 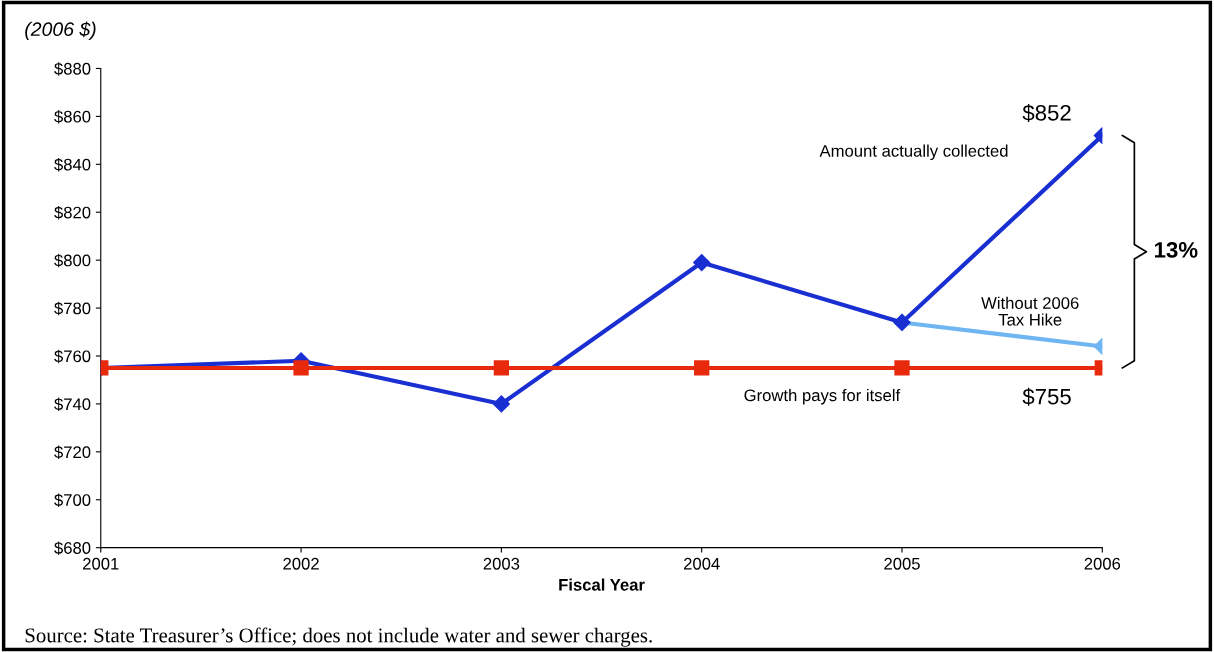 What do you see at coordinates (72, 69) in the screenshot?
I see `y-tick-label: $880` at bounding box center [72, 69].